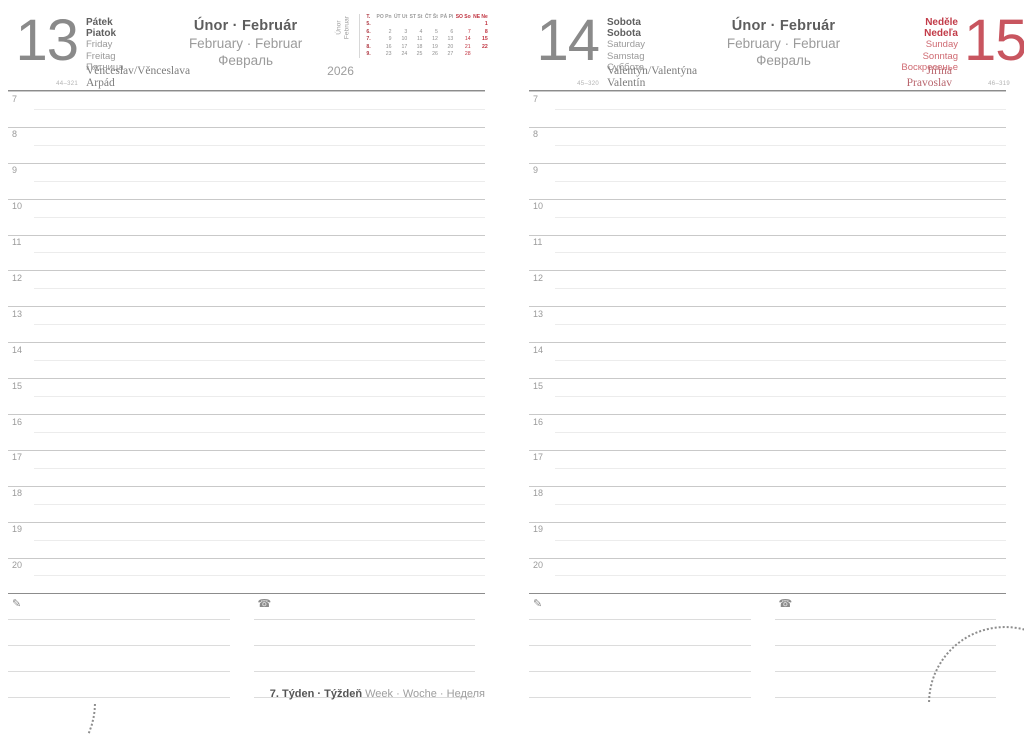 The height and width of the screenshot is (734, 1024). What do you see at coordinates (626, 83) in the screenshot?
I see `nameday-line-2: Valentín` at bounding box center [626, 83].